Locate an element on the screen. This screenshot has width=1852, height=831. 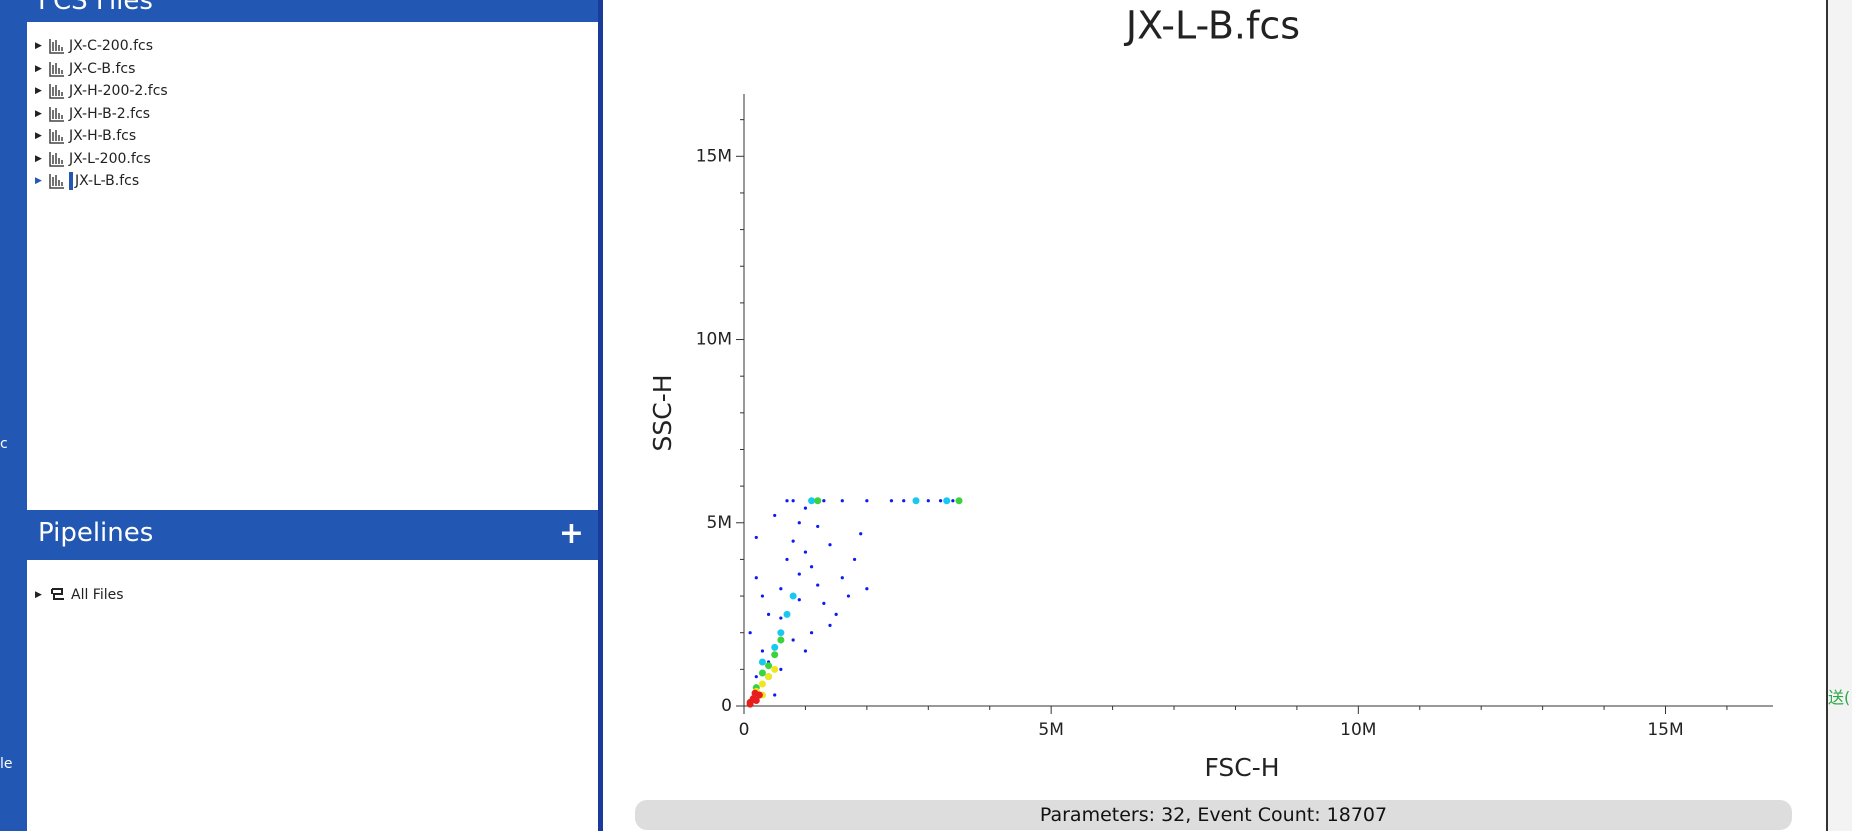
edge-text: 送( is located at coordinates (1839, 697).